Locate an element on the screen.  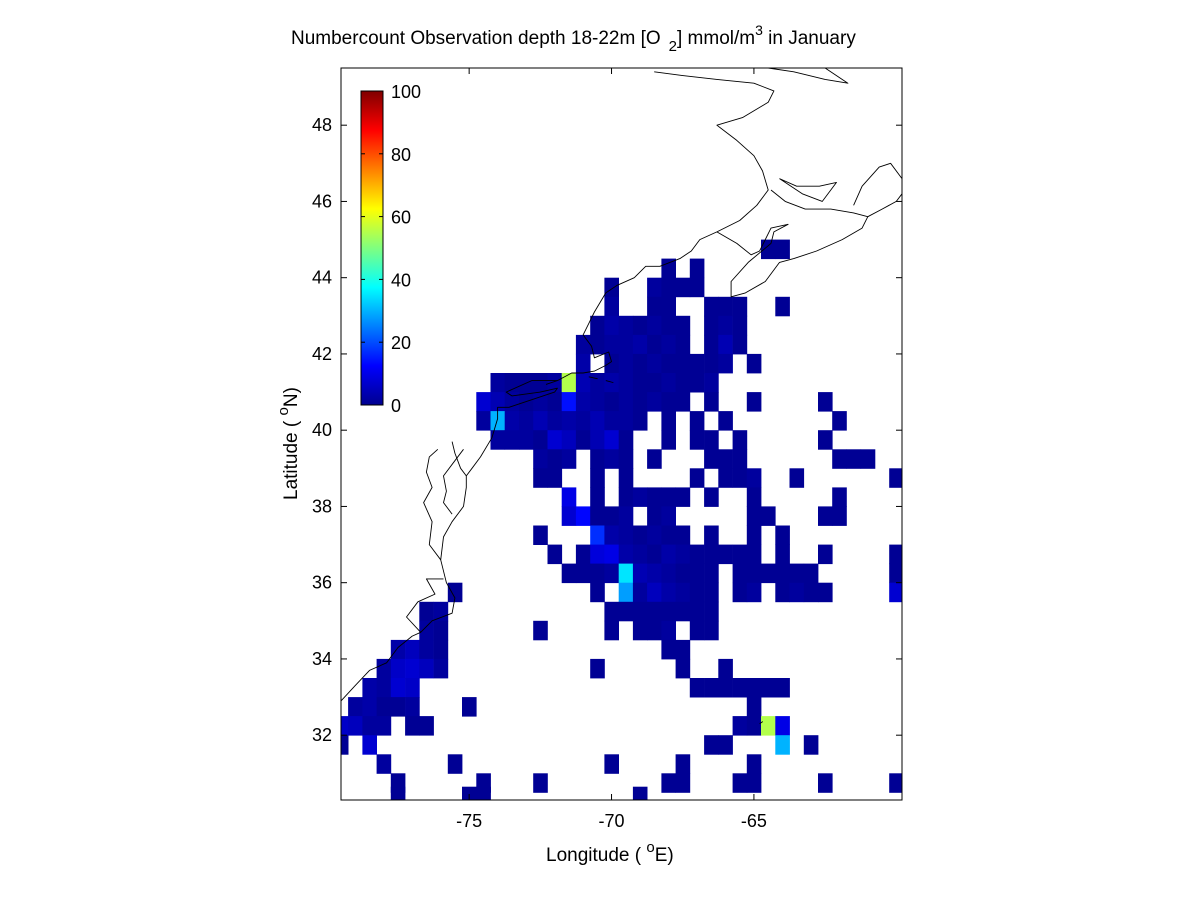
y-tick-label: 40 is located at coordinates (322, 430).